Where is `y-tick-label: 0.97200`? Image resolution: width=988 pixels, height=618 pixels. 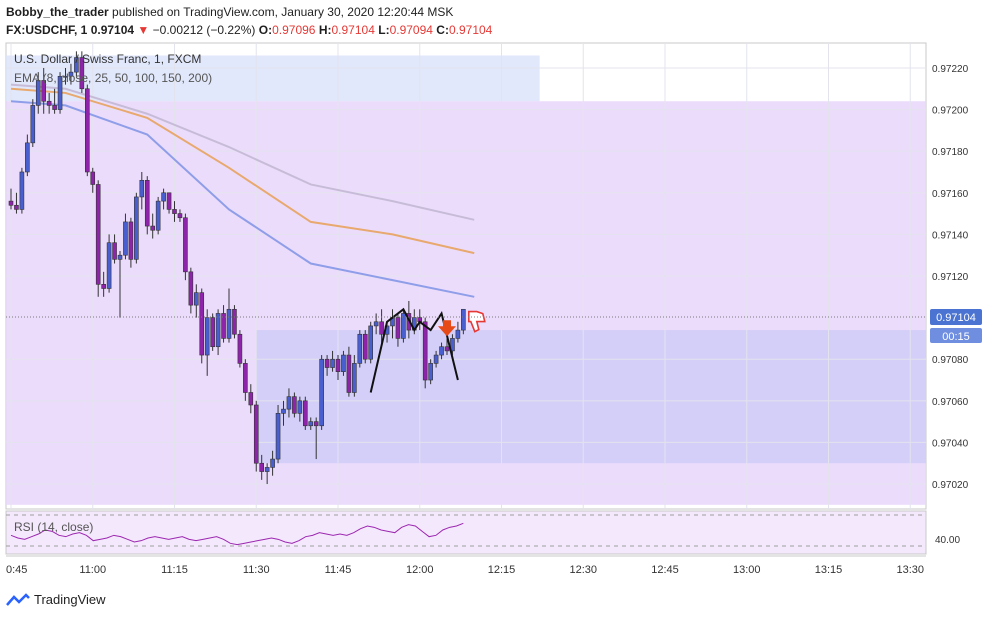 y-tick-label: 0.97200 is located at coordinates (950, 111).